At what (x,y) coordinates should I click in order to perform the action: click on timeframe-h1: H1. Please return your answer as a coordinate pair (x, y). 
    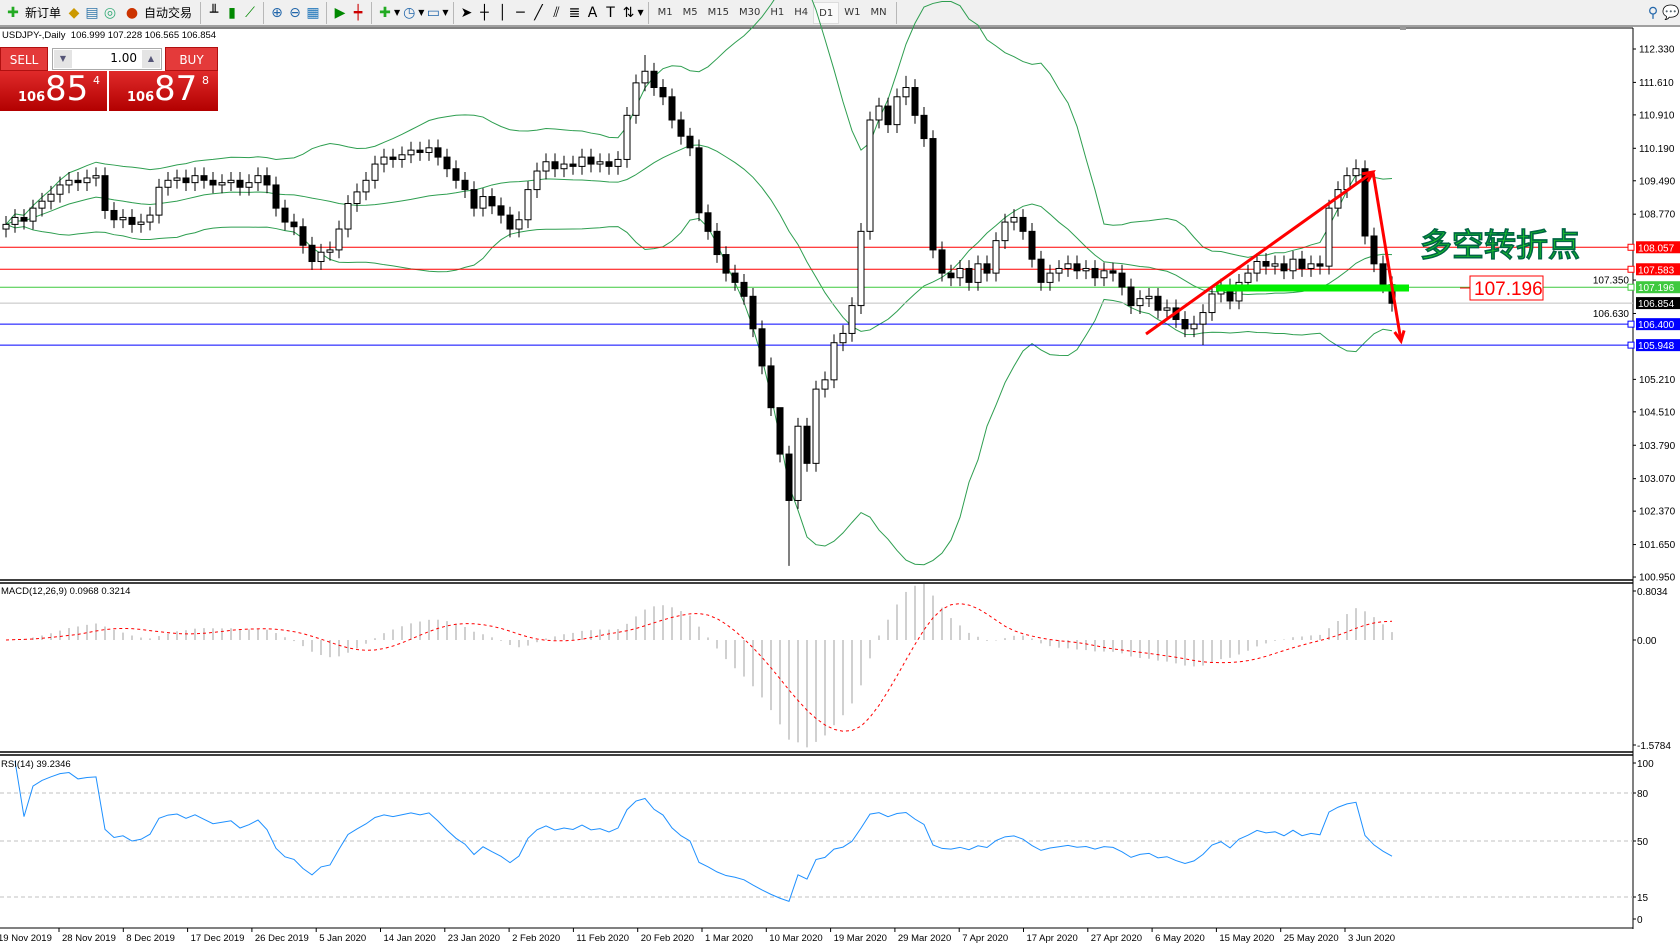
    Looking at the image, I should click on (777, 12).